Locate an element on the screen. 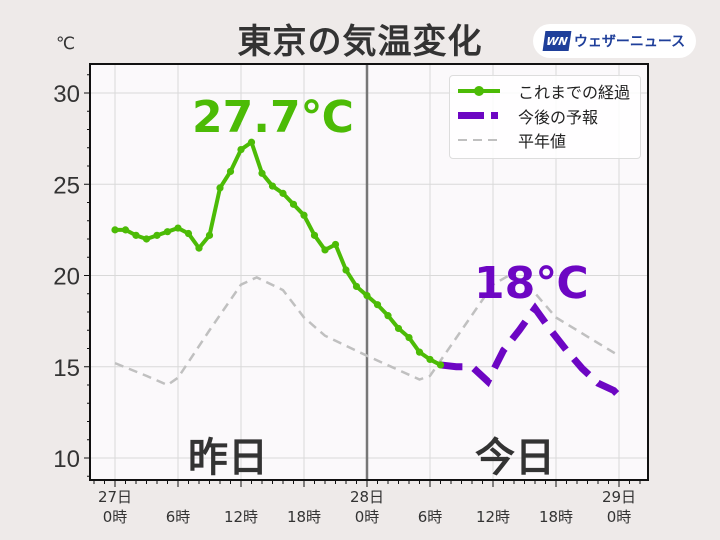 This screenshot has height=540, width=720. chart-title: 東京の気温変化 is located at coordinates (360, 42).